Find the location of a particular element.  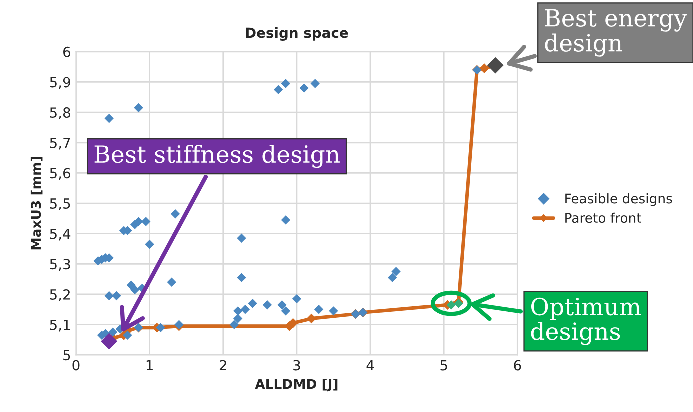

x-tick-label: 3 is located at coordinates (297, 365).